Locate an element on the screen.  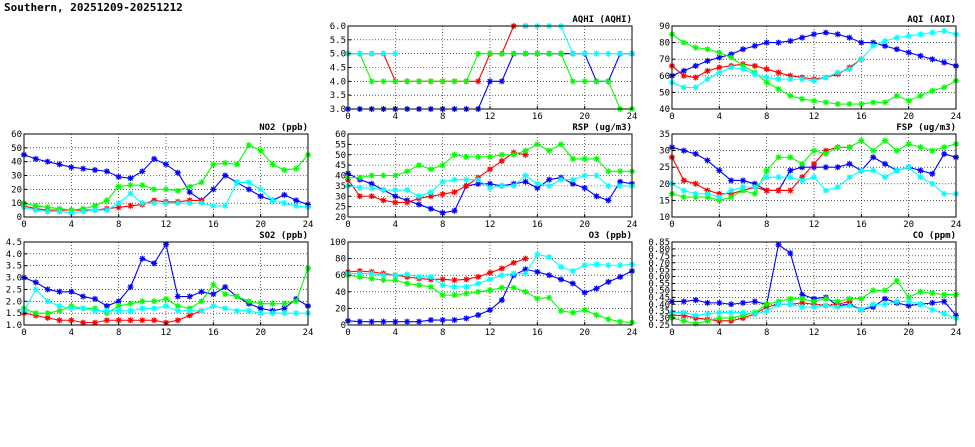
y-tick-label: 10 is located at coordinates (16, 204).